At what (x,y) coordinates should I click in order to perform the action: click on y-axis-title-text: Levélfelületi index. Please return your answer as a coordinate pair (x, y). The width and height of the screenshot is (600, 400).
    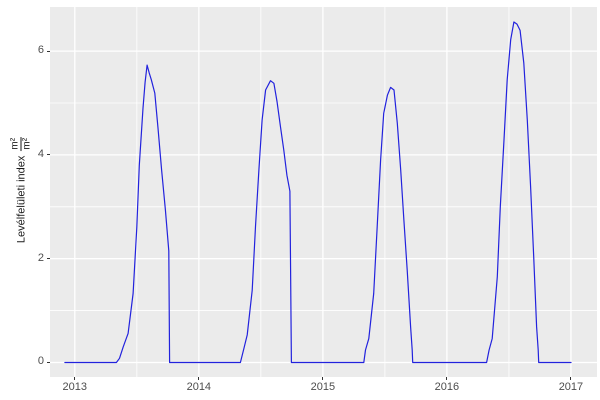
    Looking at the image, I should click on (21, 199).